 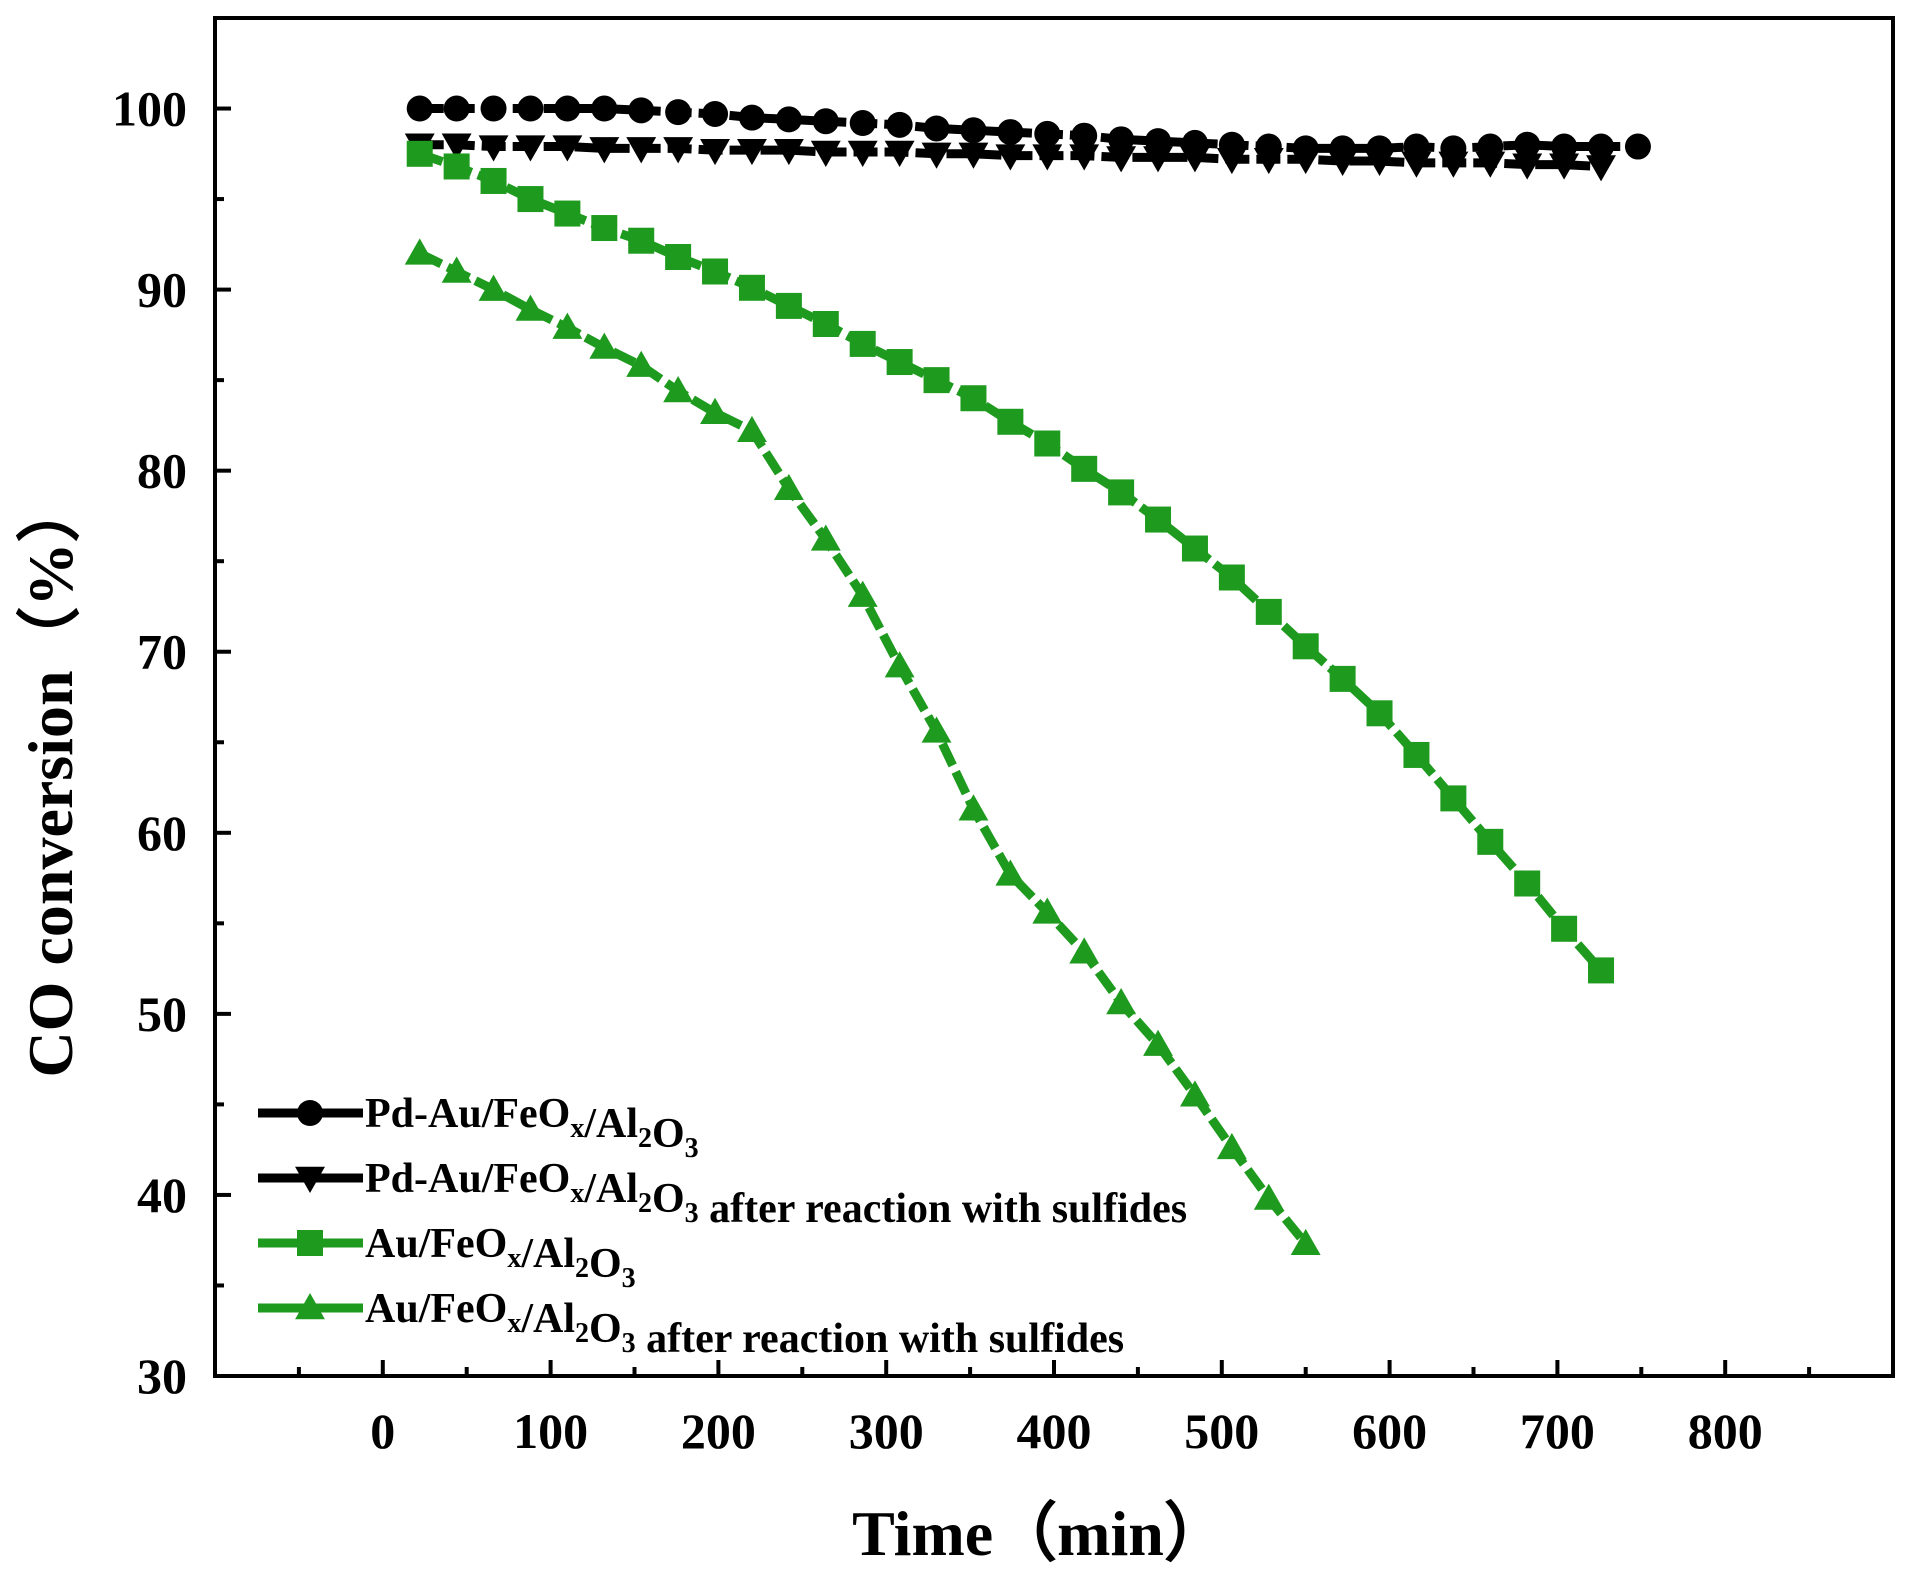 What do you see at coordinates (162, 1195) in the screenshot?
I see `y-tick-label: 40` at bounding box center [162, 1195].